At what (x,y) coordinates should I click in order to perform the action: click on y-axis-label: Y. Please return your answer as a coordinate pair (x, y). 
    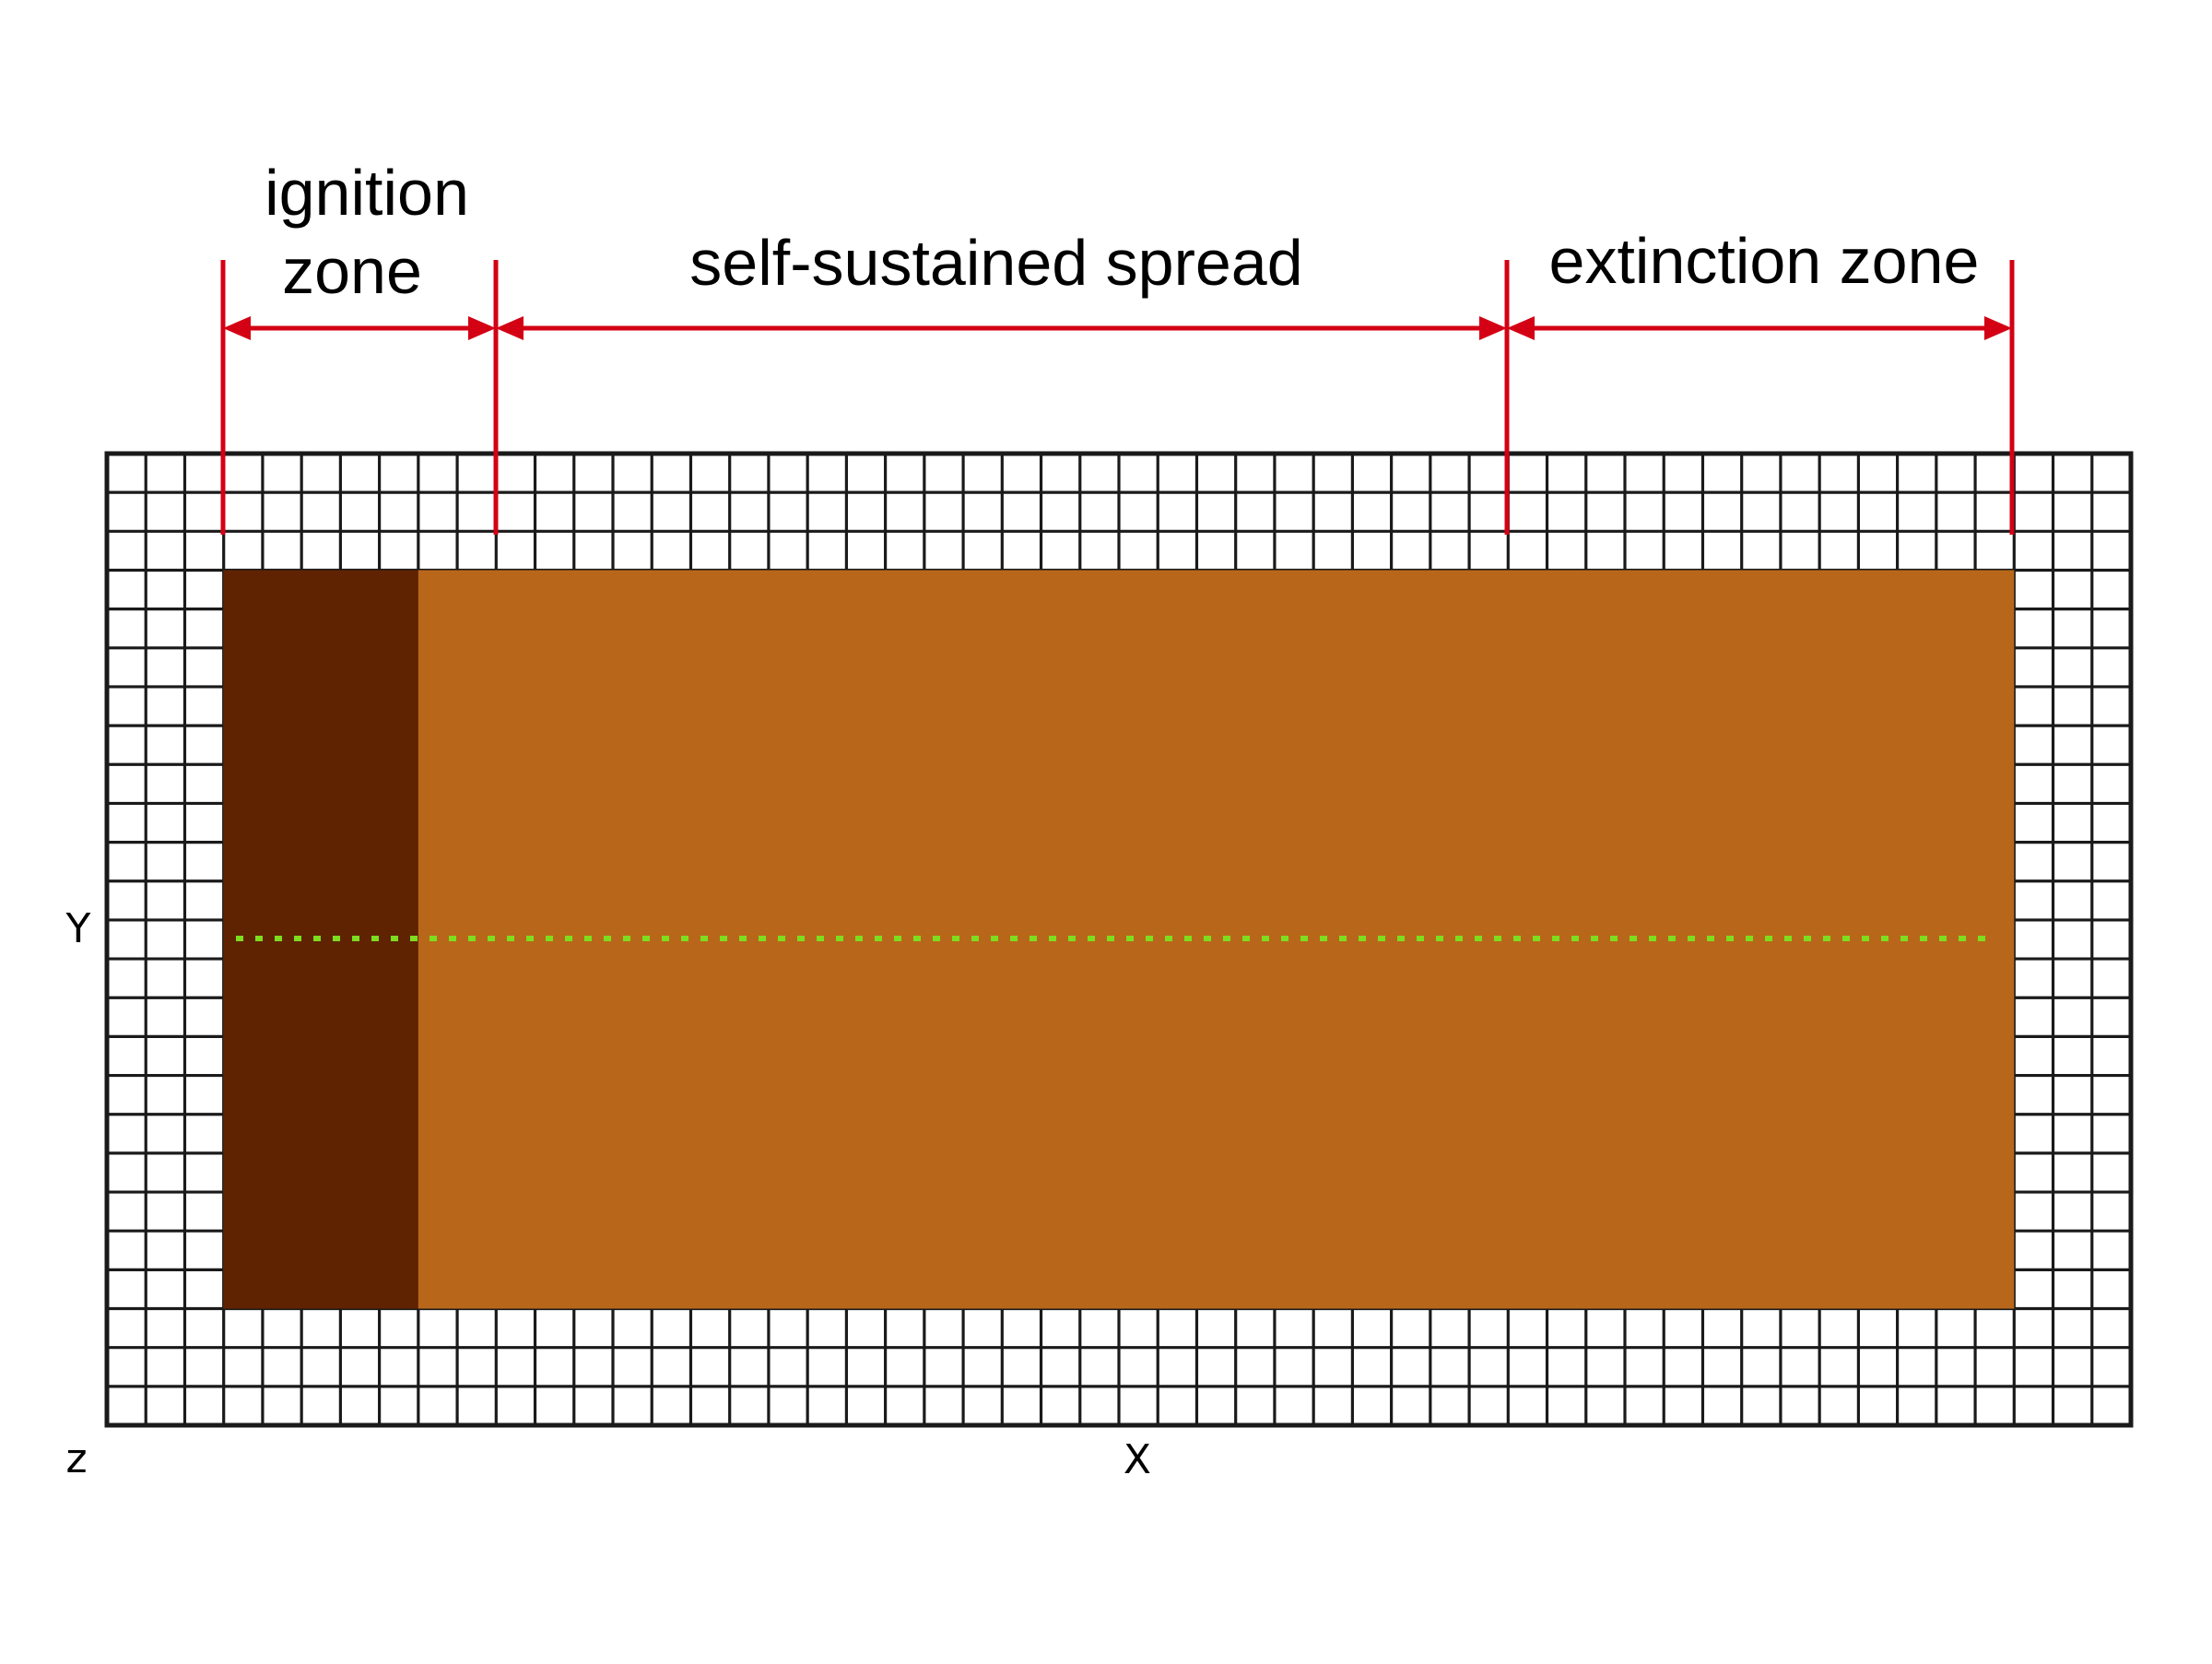
    Looking at the image, I should click on (78, 928).